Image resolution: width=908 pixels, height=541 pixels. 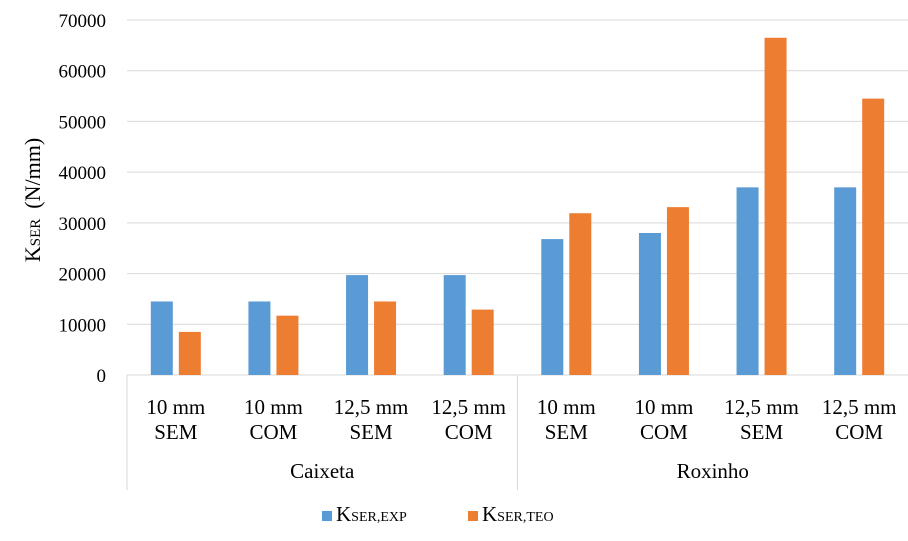 I want to click on legend-entry: KSER,EXP, so click(x=371, y=514).